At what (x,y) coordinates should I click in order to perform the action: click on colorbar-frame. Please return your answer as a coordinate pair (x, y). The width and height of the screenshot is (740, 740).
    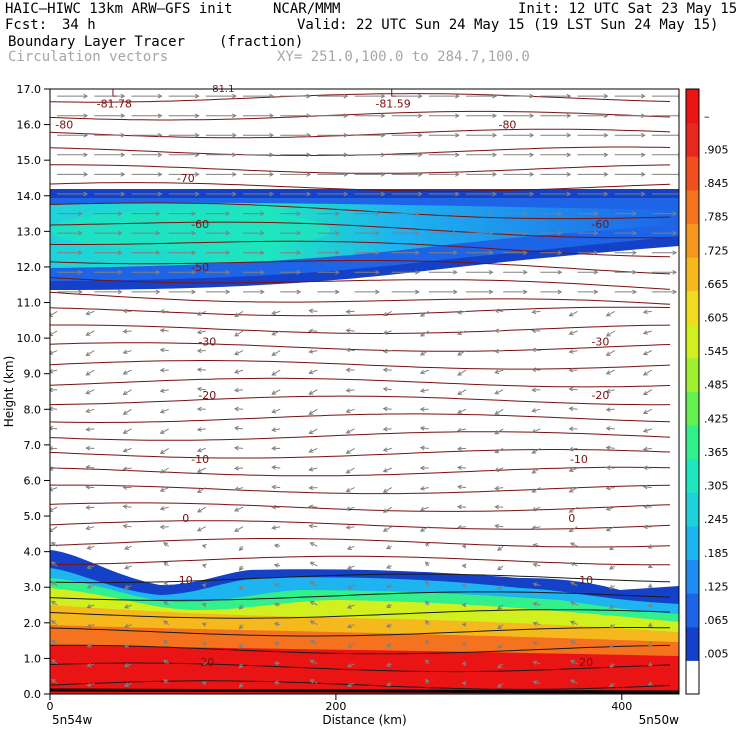
    Looking at the image, I should click on (692, 391).